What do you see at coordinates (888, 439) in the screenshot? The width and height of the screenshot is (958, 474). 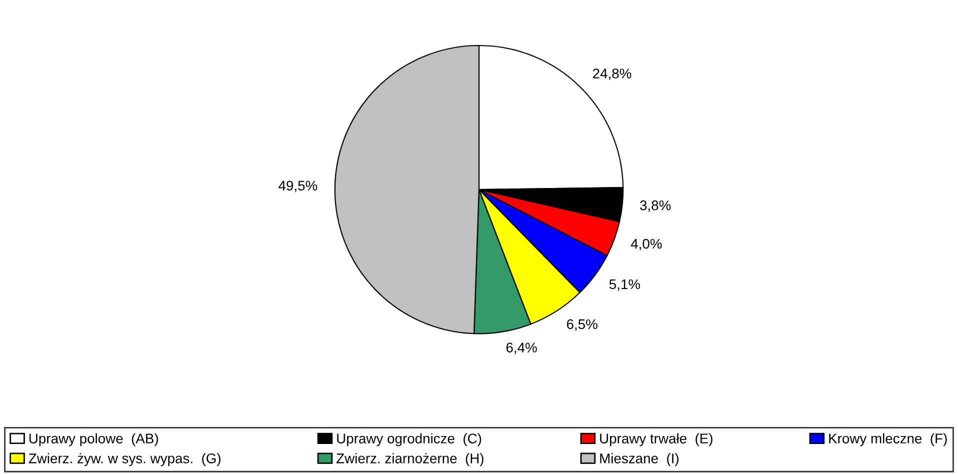 I see `legend-label: Krowy mleczne (F)` at bounding box center [888, 439].